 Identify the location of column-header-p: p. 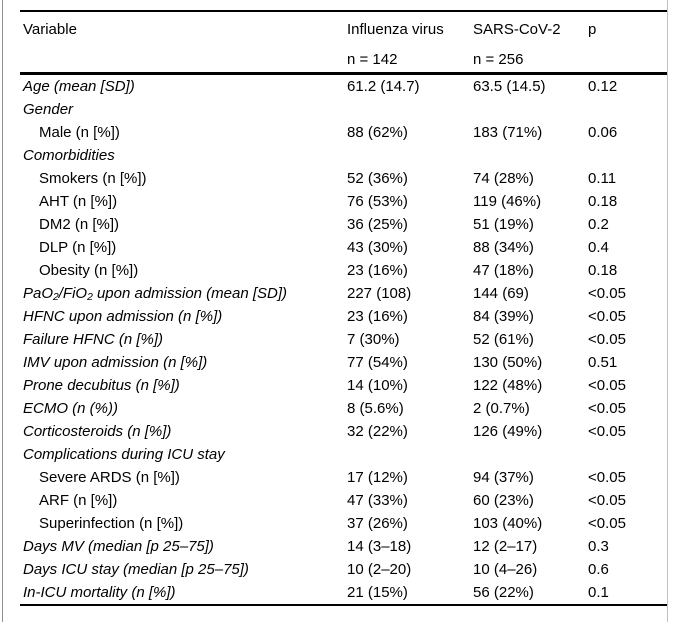
(627, 43).